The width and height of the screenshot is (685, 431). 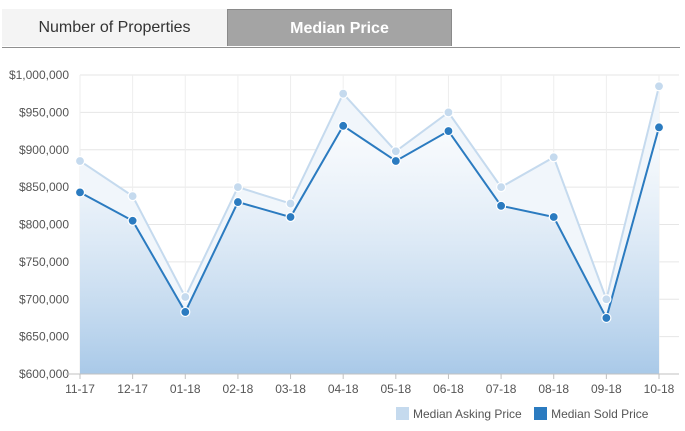 I want to click on x-tick-label: 12-17, so click(x=132, y=389).